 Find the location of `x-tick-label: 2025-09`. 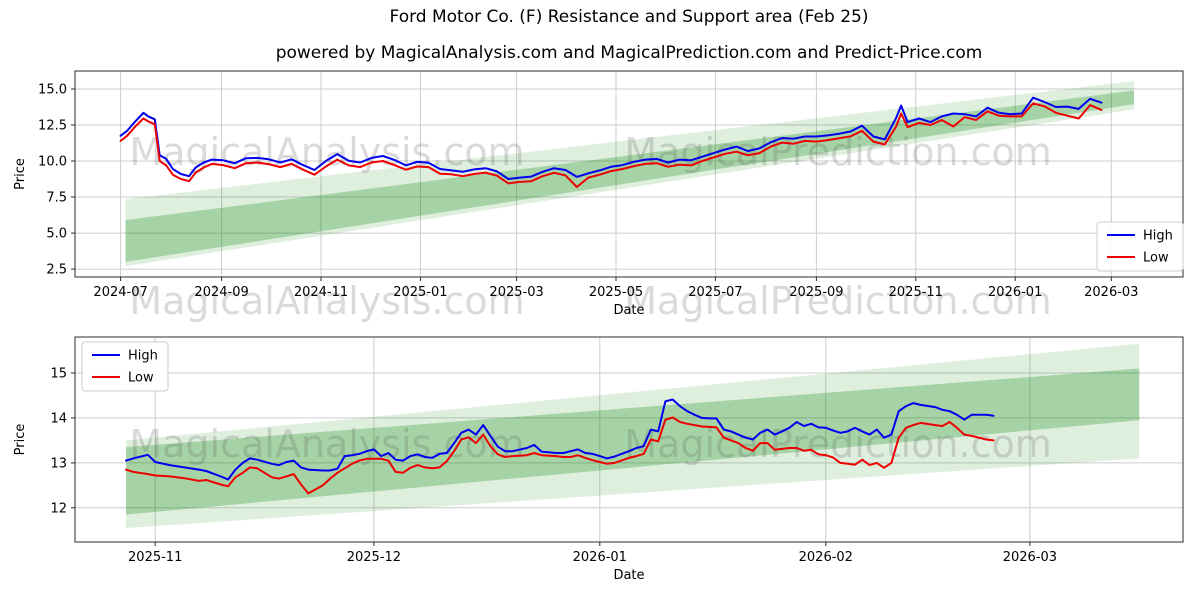

x-tick-label: 2025-09 is located at coordinates (816, 292).